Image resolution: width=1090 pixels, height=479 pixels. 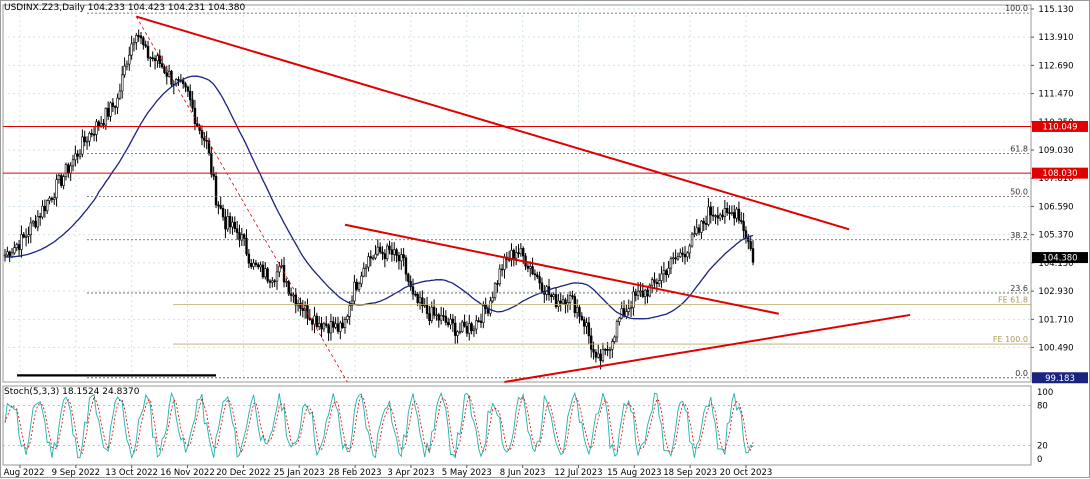 What do you see at coordinates (1016, 8) in the screenshot?
I see `fib-label: 100.0` at bounding box center [1016, 8].